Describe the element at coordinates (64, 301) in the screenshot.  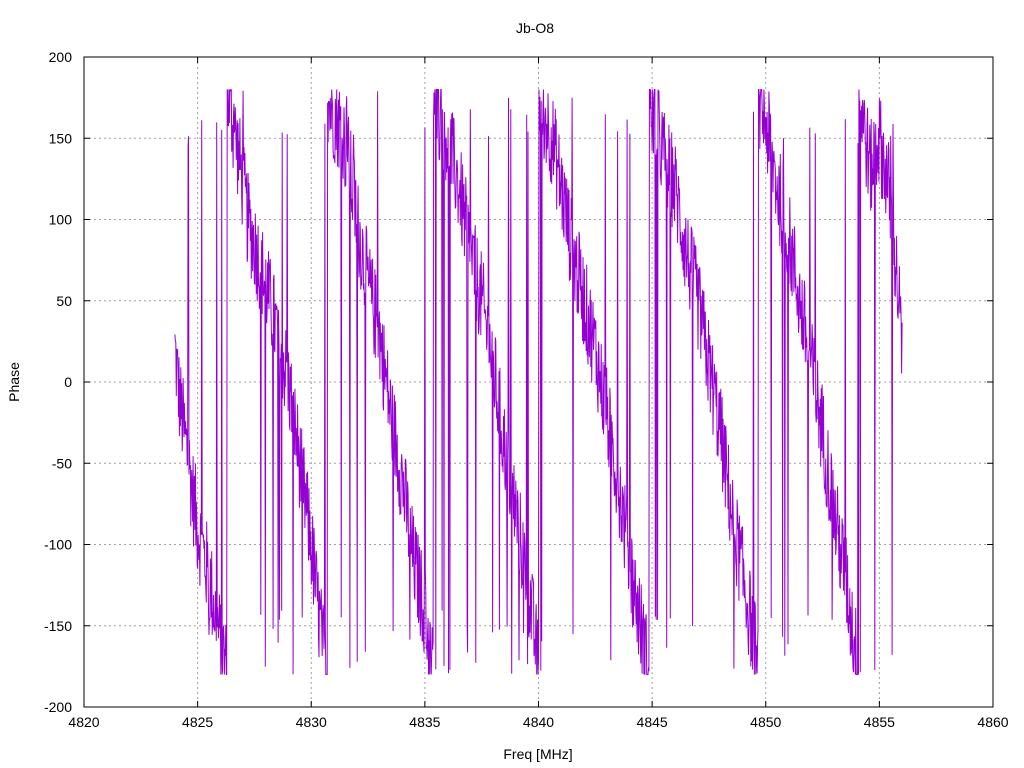
I see `y-tick-label: 50` at that location.